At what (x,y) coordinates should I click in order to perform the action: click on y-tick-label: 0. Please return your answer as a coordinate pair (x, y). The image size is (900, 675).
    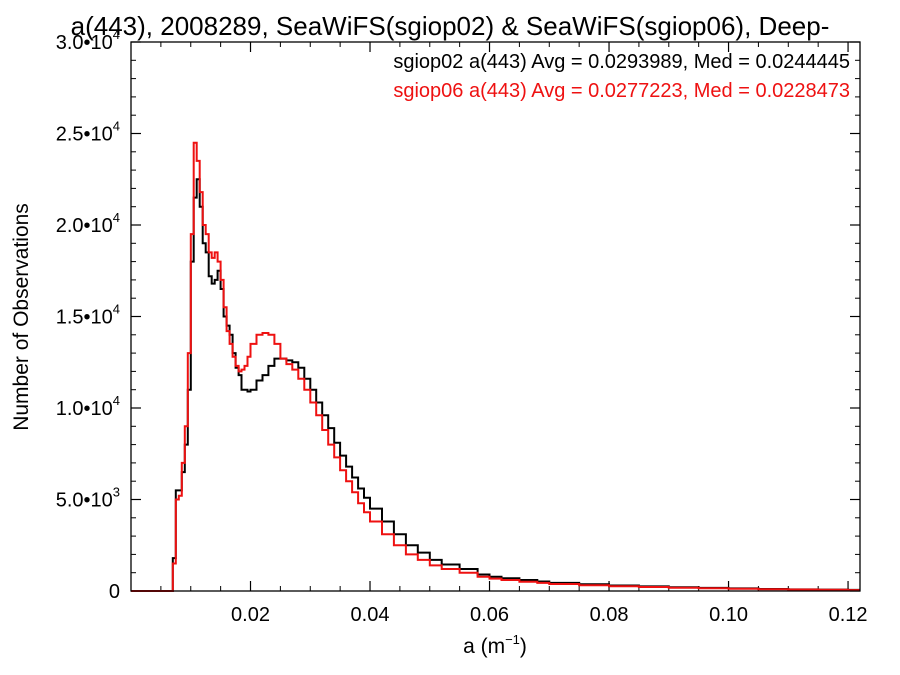
    Looking at the image, I should click on (114, 592).